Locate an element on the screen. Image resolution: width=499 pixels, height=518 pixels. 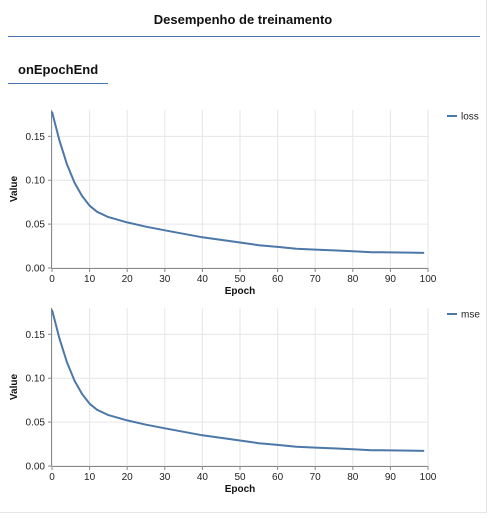
panel-title: Desempenho de treinamento is located at coordinates (243, 19).